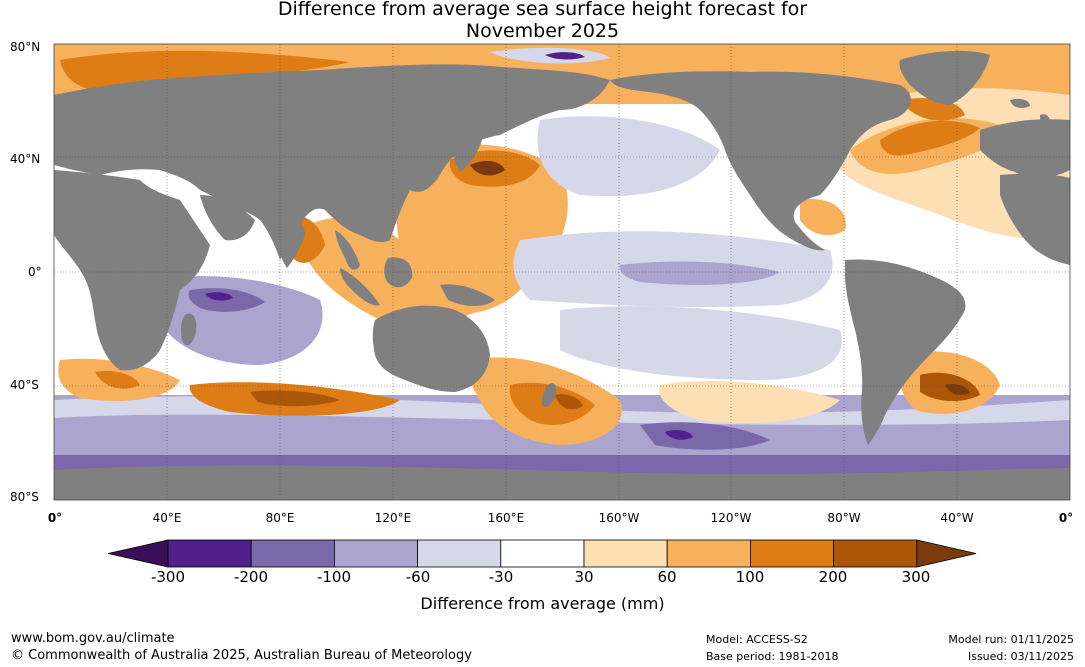 Image resolution: width=1085 pixels, height=667 pixels. I want to click on land-south-america, so click(905, 352).